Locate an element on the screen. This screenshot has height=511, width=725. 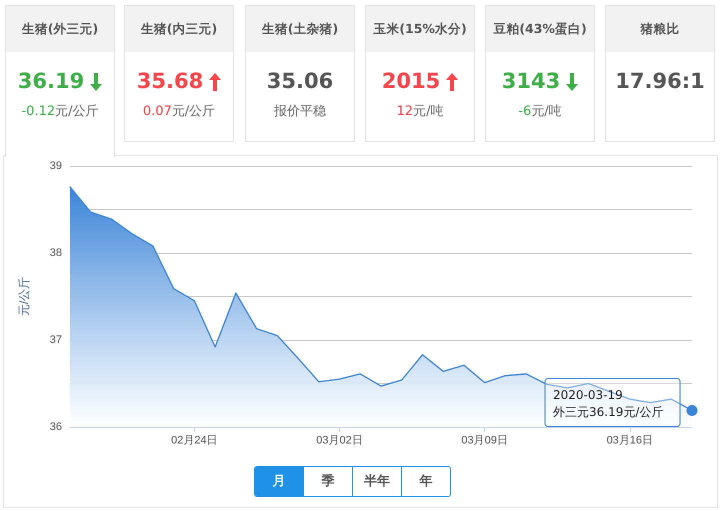
text: 生猪(土杂猪) is located at coordinates (300, 29).